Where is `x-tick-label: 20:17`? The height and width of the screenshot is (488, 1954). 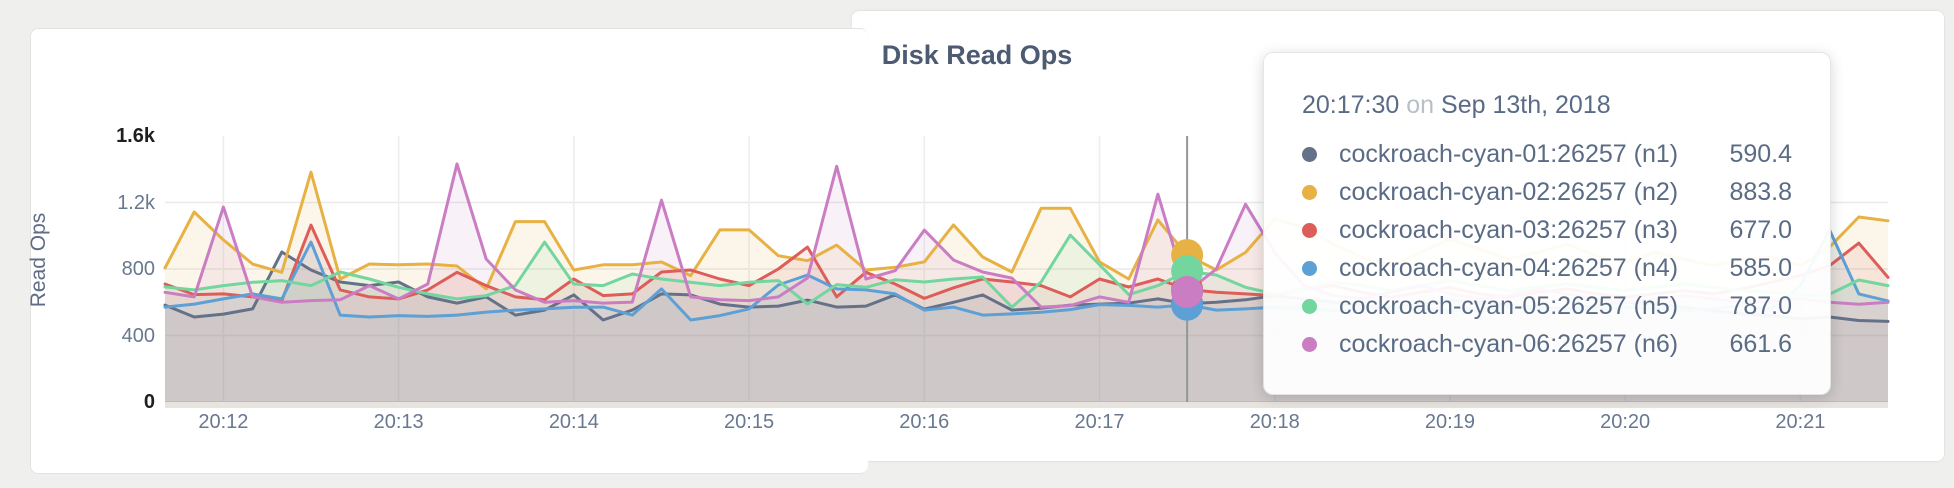
x-tick-label: 20:17 is located at coordinates (1099, 422).